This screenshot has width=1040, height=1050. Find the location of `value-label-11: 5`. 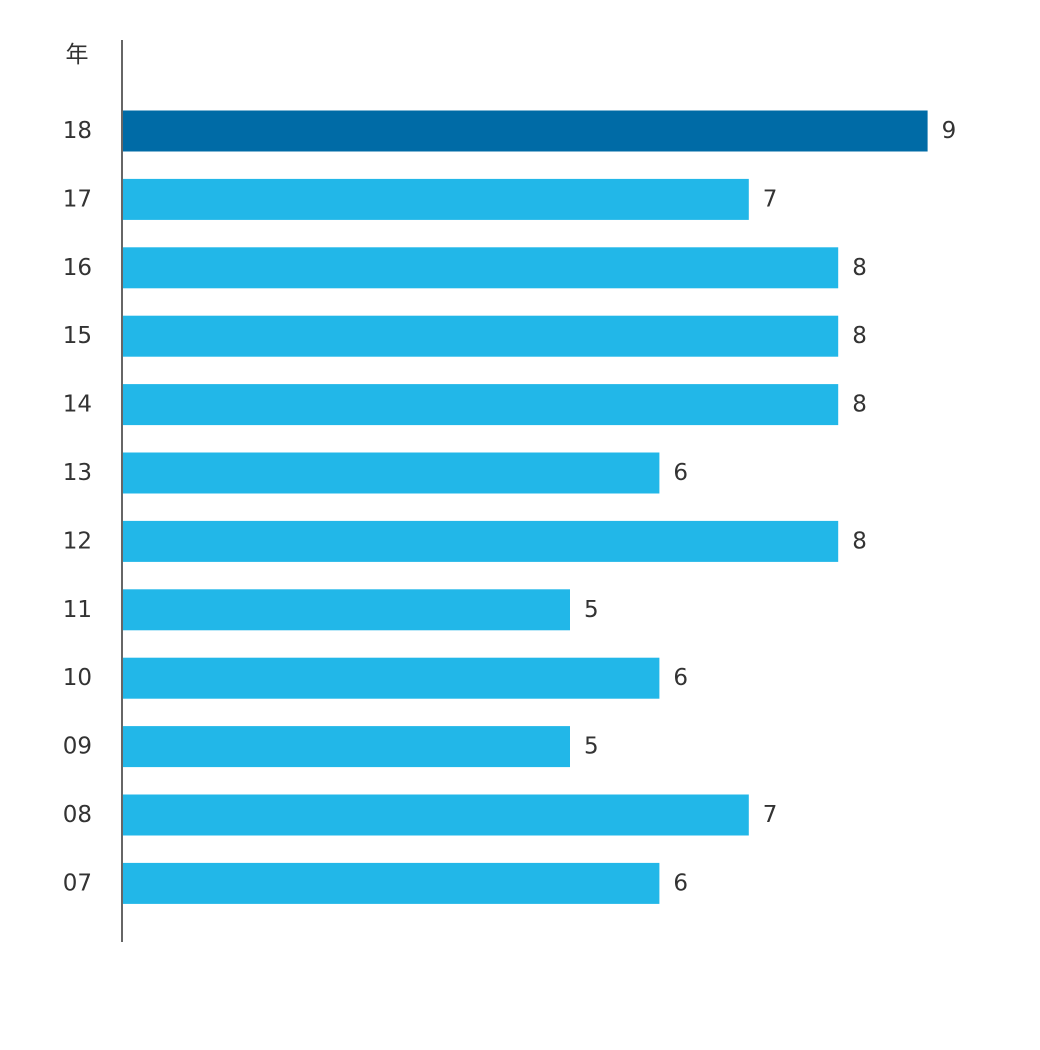

value-label-11: 5 is located at coordinates (591, 610).